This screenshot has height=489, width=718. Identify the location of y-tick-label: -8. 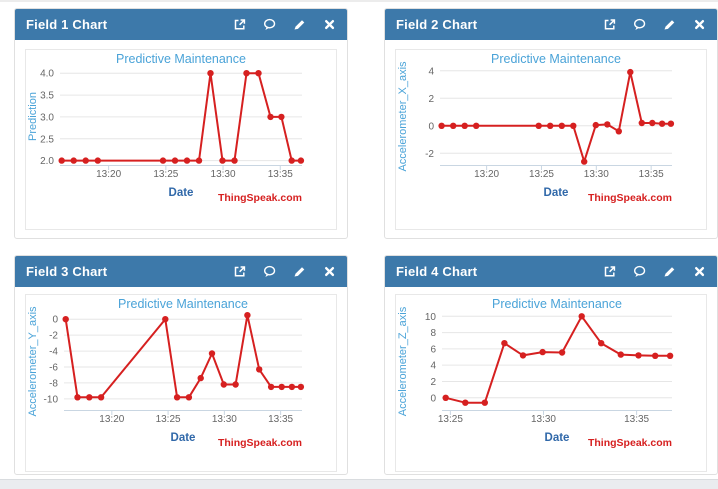
(53, 383).